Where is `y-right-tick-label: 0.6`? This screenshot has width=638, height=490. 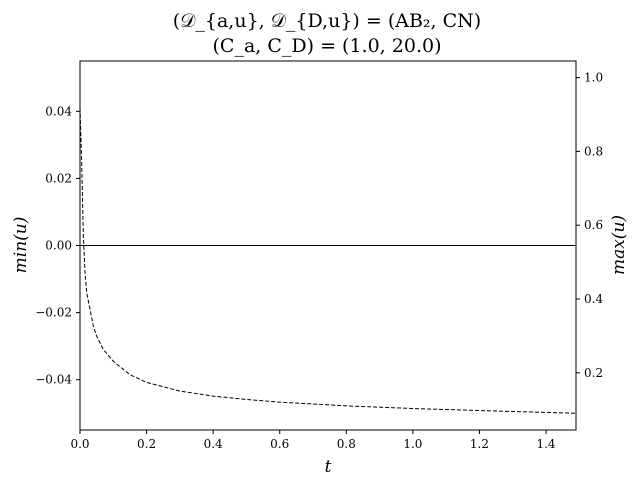
y-right-tick-label: 0.6 is located at coordinates (593, 225).